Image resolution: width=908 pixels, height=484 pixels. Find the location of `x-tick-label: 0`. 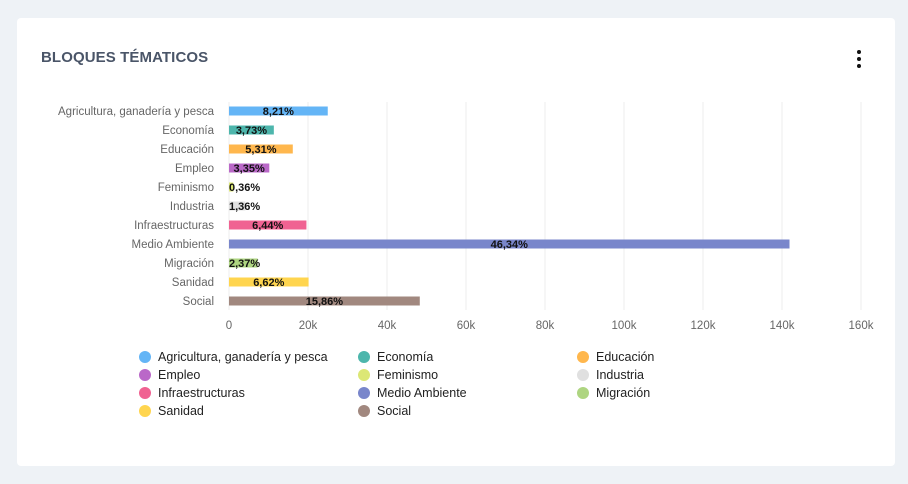

x-tick-label: 0 is located at coordinates (229, 326).